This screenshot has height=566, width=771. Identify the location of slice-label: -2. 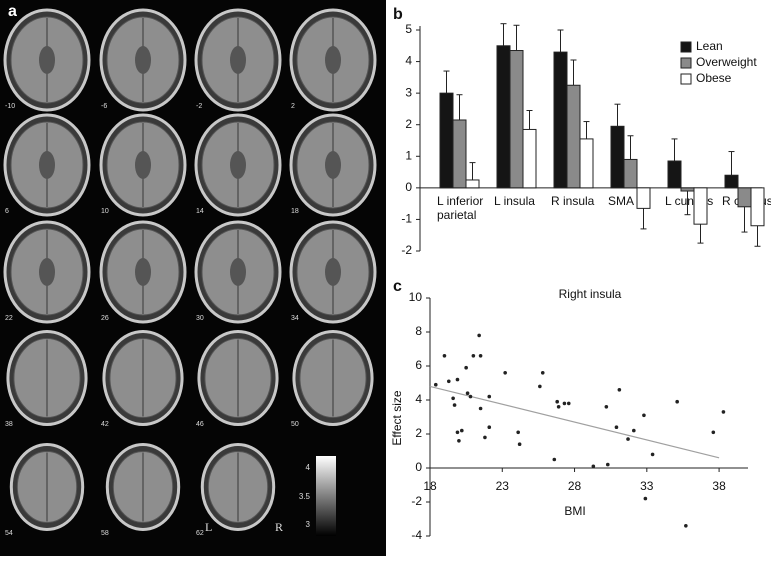
(199, 106).